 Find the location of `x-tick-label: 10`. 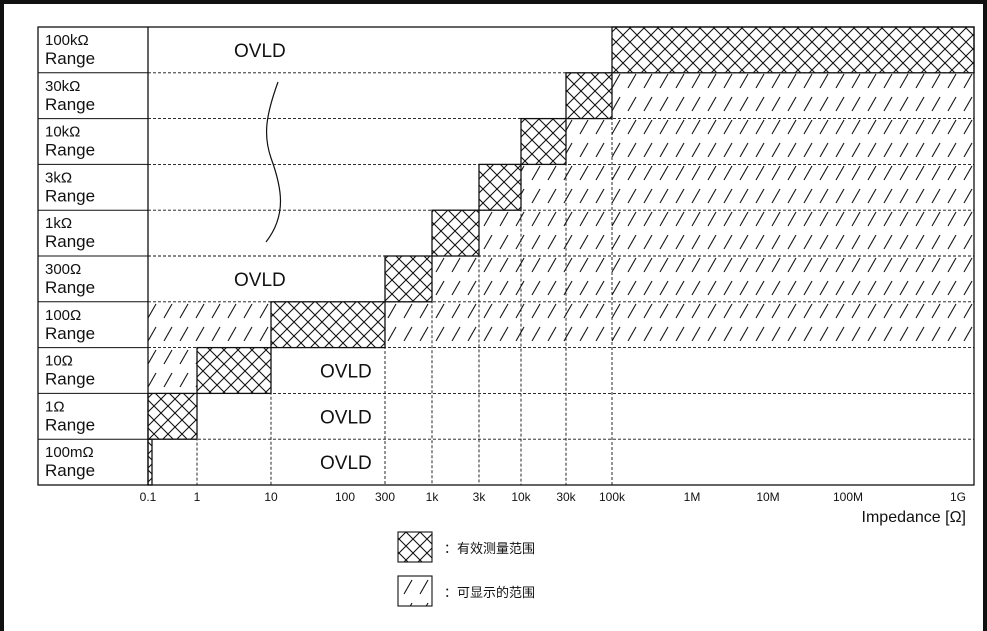

x-tick-label: 10 is located at coordinates (271, 497).